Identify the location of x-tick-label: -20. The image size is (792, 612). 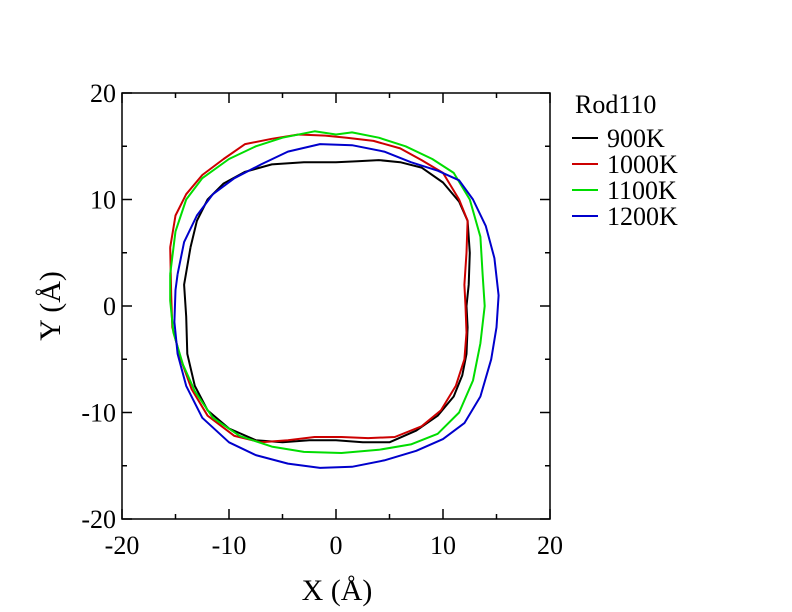
(122, 545).